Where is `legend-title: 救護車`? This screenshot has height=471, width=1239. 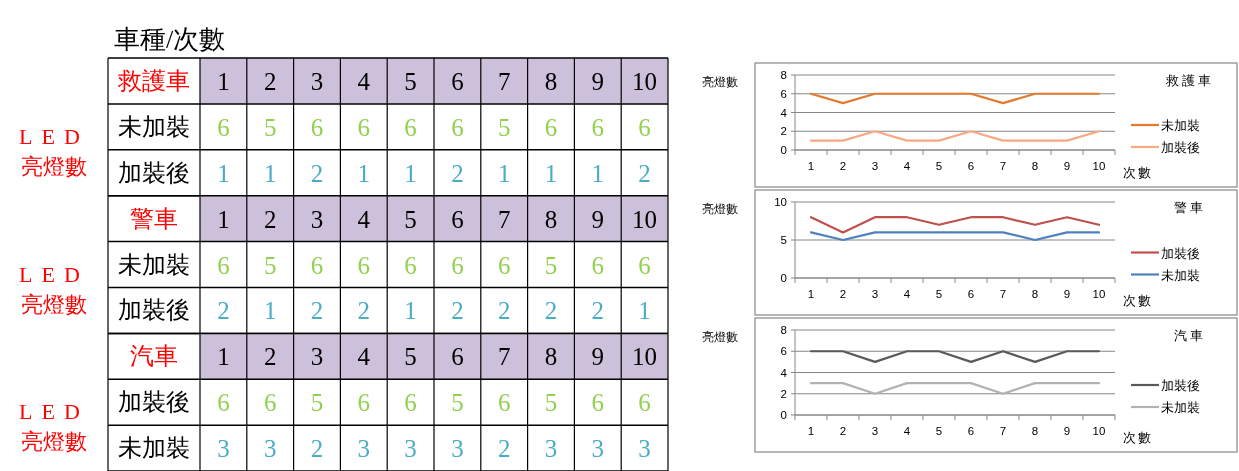 legend-title: 救護車 is located at coordinates (1189, 81).